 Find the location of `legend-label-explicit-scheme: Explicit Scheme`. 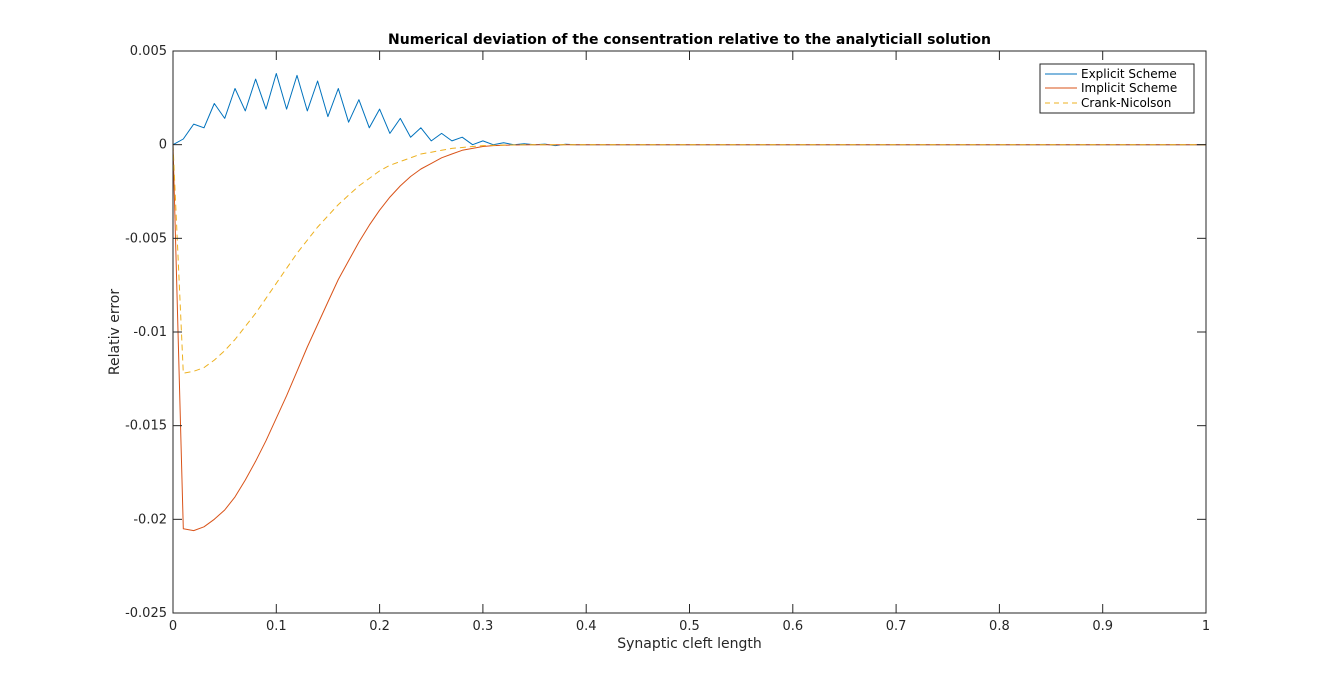

legend-label-explicit-scheme: Explicit Scheme is located at coordinates (1129, 74).